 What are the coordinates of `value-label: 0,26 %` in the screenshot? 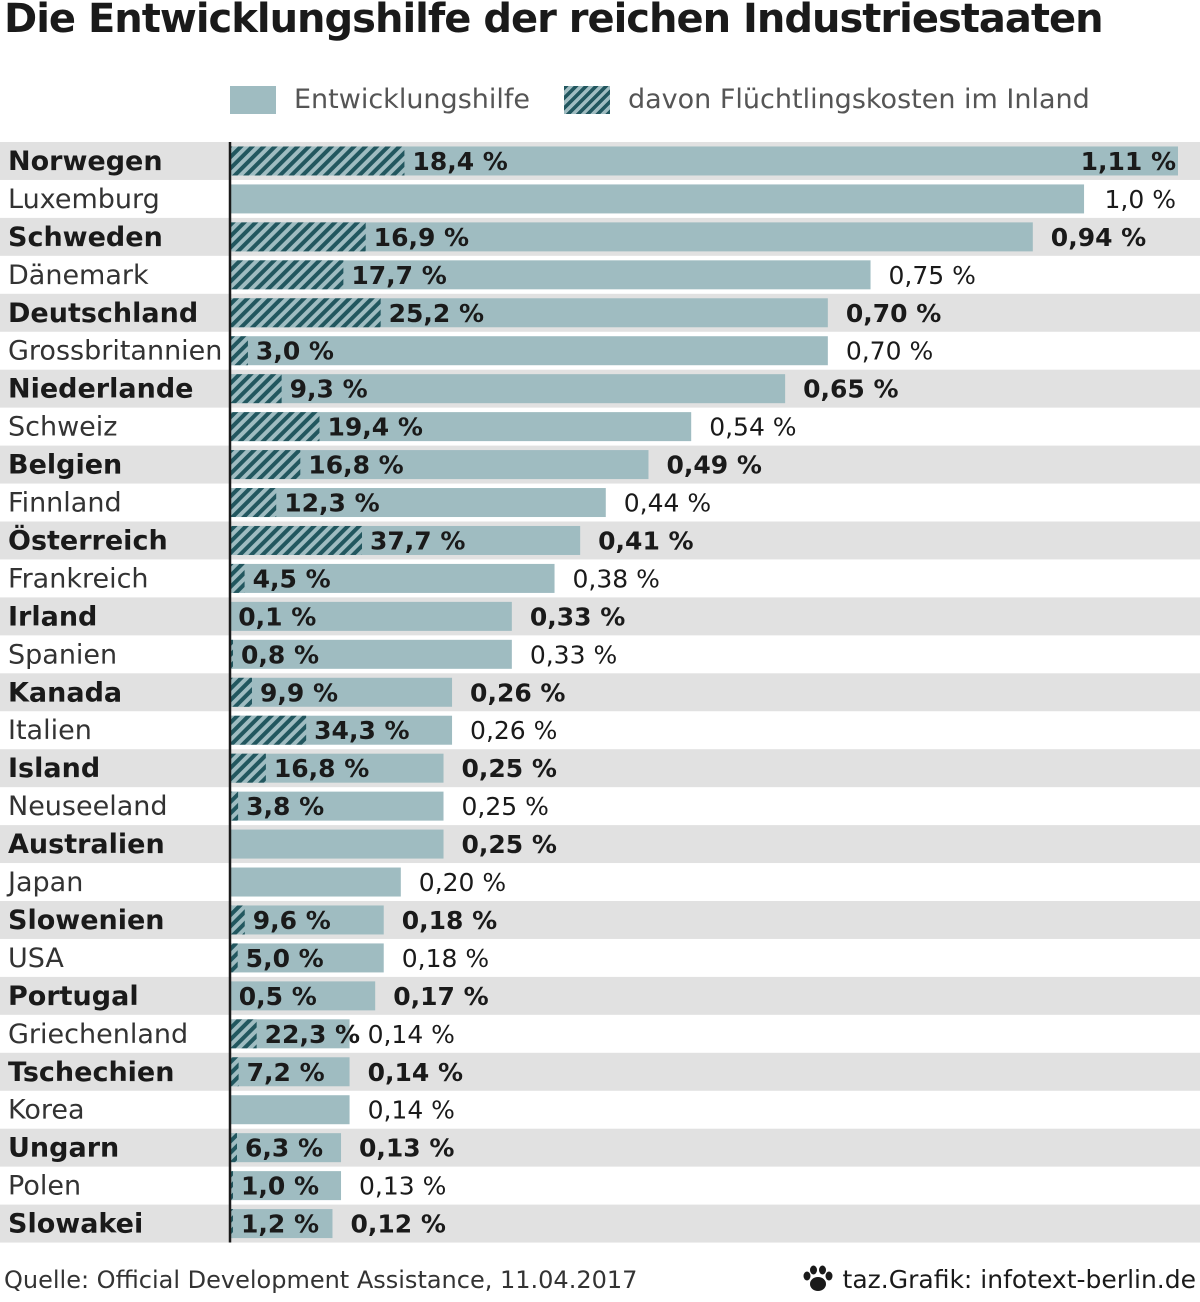 It's located at (517, 692).